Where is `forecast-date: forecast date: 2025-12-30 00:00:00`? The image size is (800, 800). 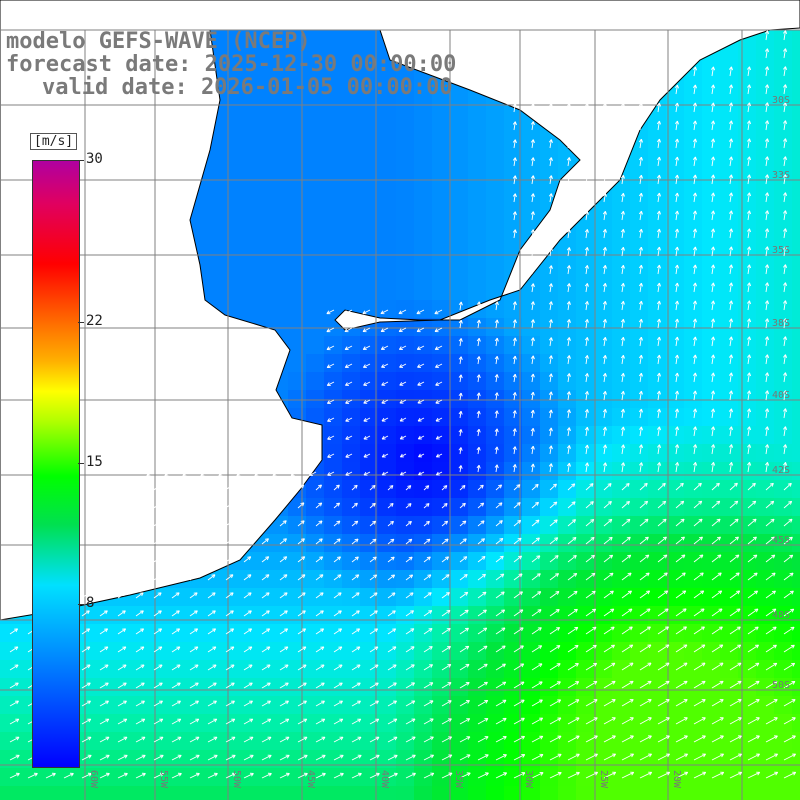 forecast-date: forecast date: 2025-12-30 00:00:00 is located at coordinates (231, 64).